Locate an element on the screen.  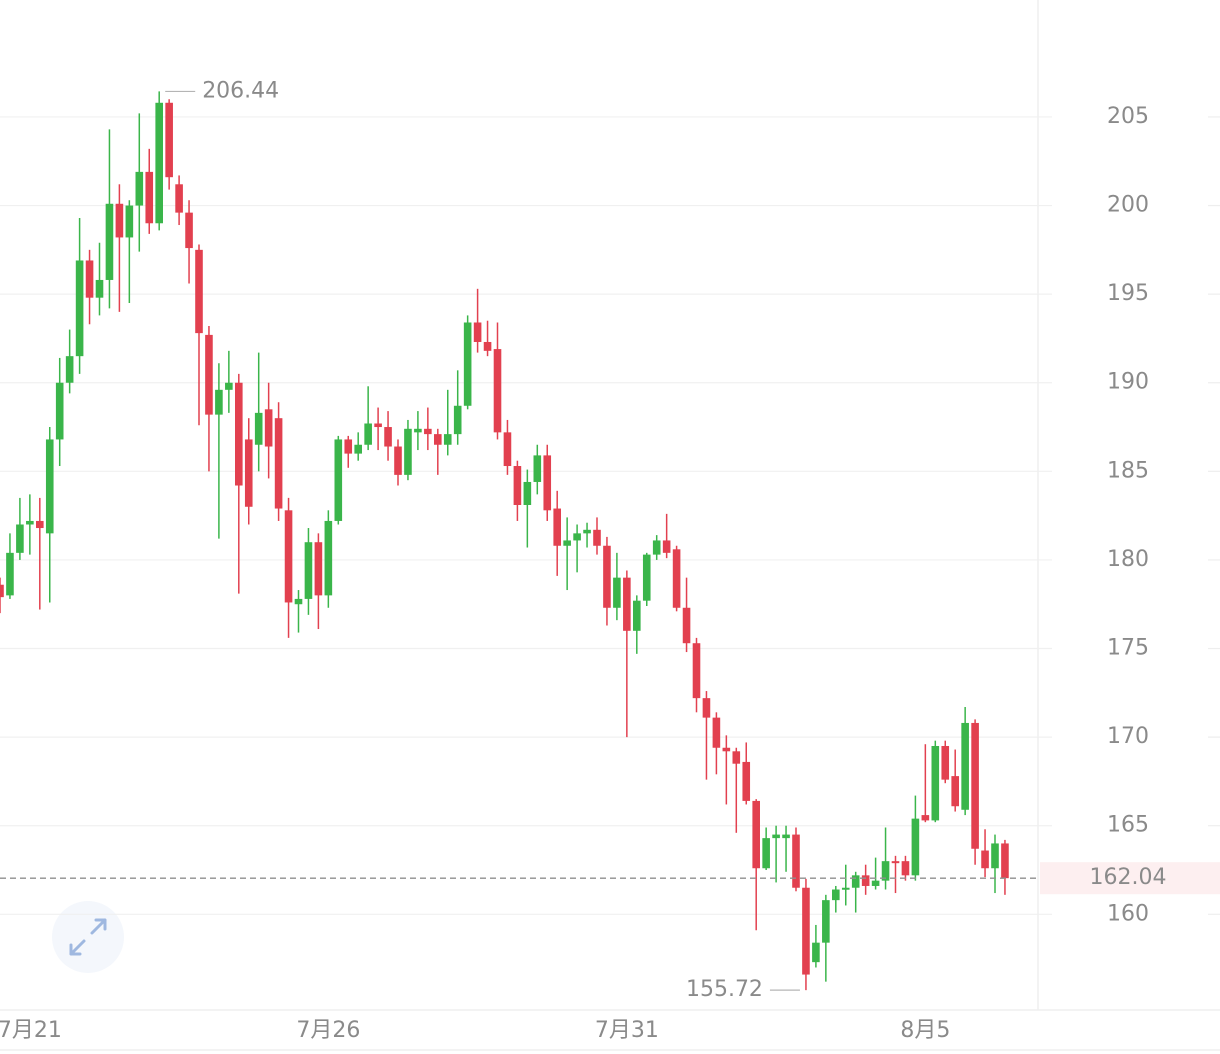
last-price-label: 162.04 is located at coordinates (1128, 877).